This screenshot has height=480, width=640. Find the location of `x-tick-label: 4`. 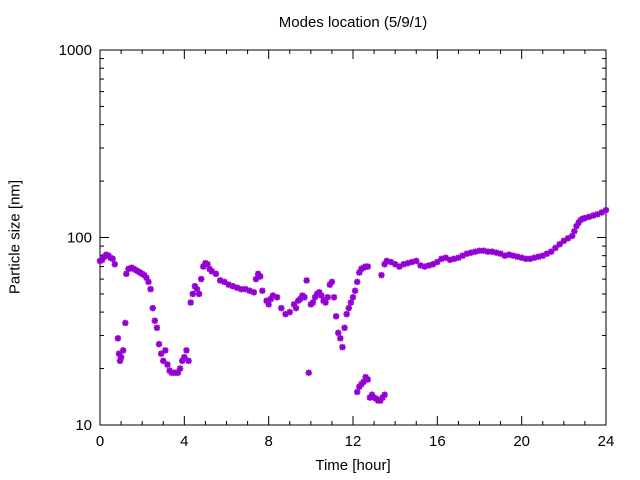

x-tick-label: 4 is located at coordinates (184, 441).